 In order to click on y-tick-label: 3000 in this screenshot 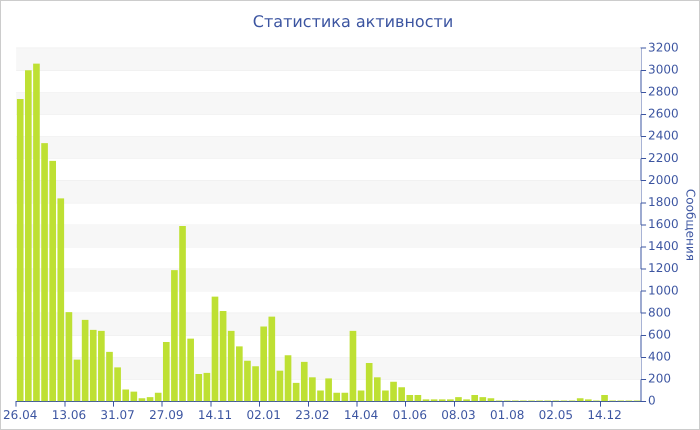, I will do `click(663, 69)`.